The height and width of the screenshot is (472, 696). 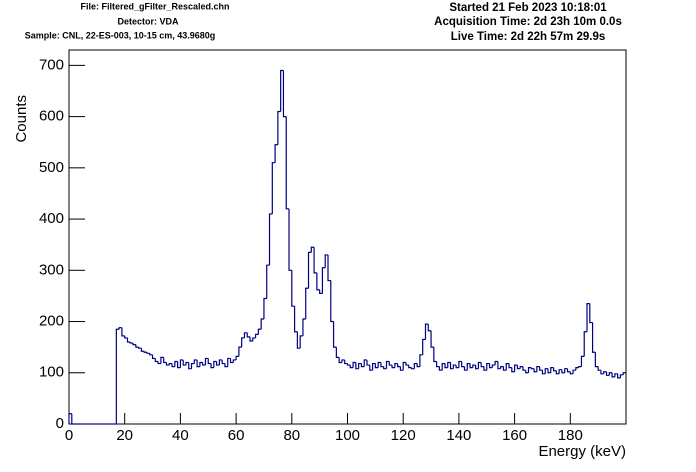 What do you see at coordinates (236, 435) in the screenshot?
I see `x-tick-label: 60` at bounding box center [236, 435].